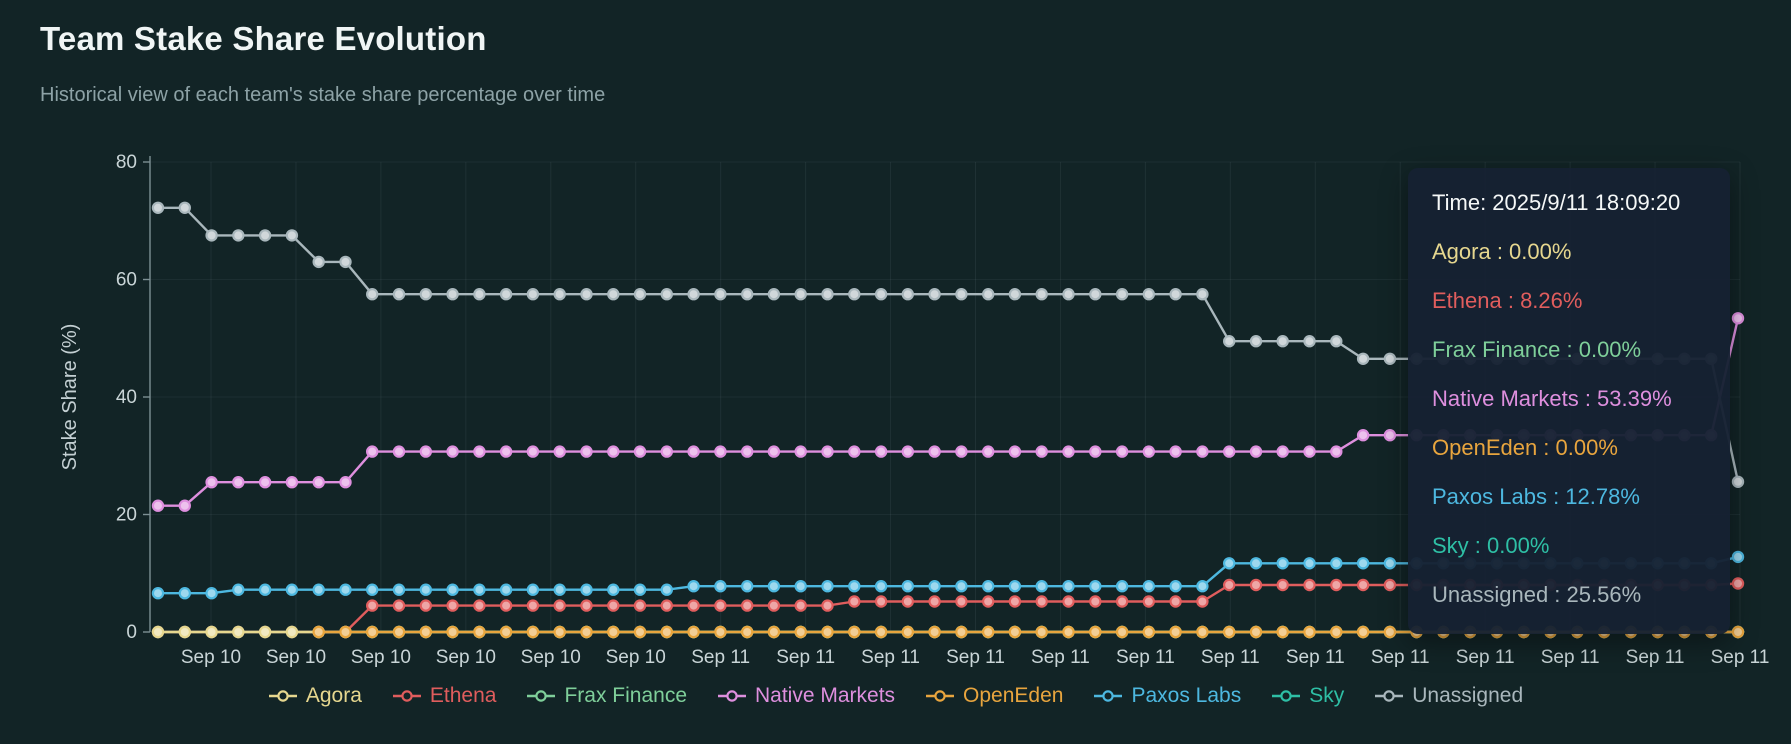  Describe the element at coordinates (444, 696) in the screenshot. I see `legend-item-ethena: Ethena` at that location.